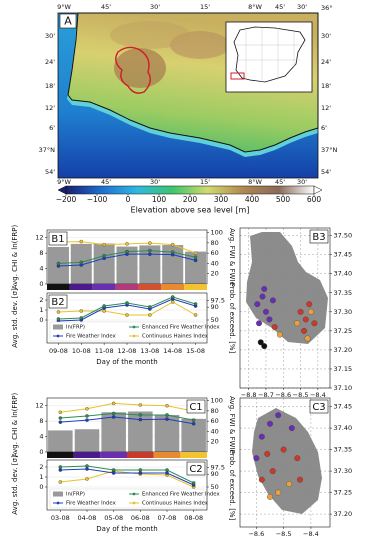 Image resolution: width=374 pixels, height=550 pixels. I want to click on lat-label: 54', so click(50, 172).